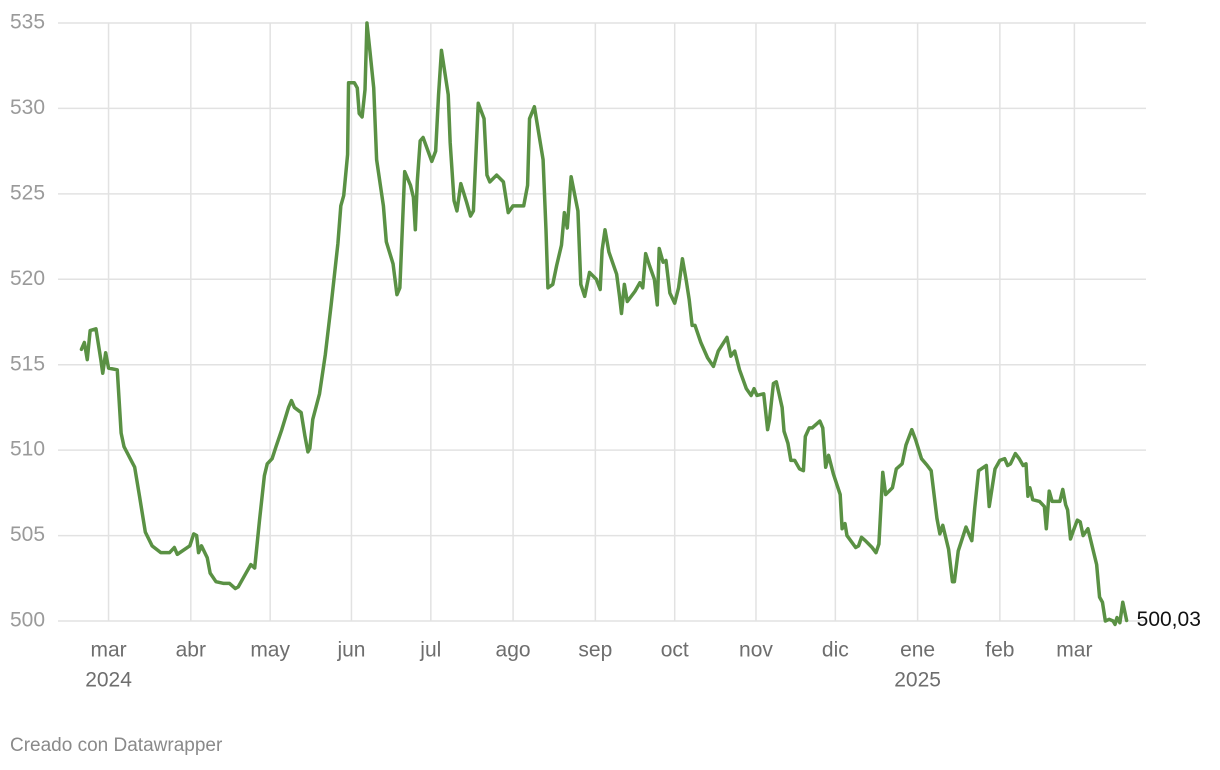  What do you see at coordinates (835, 650) in the screenshot?
I see `x-tick-label: dic` at bounding box center [835, 650].